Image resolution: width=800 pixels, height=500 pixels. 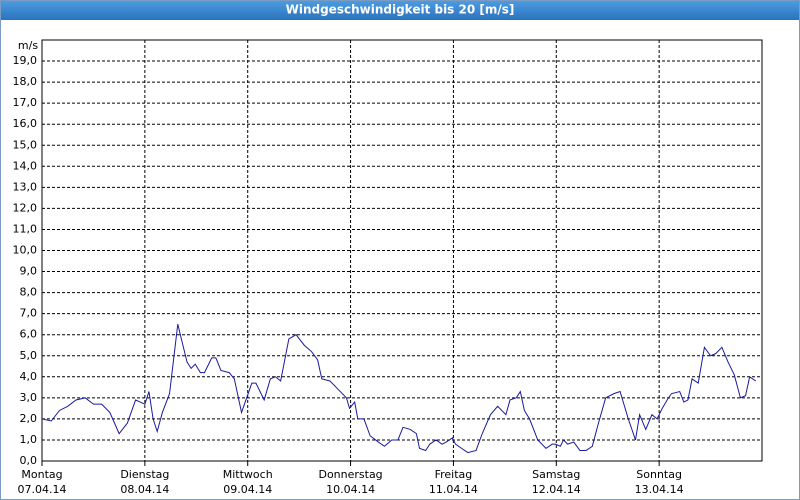 I want to click on title-bar, so click(x=400, y=10).